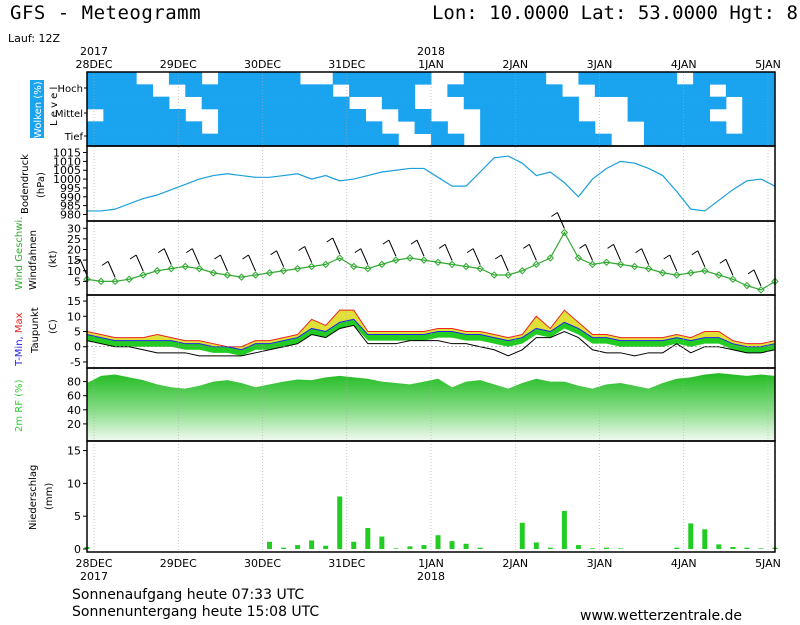  I want to click on y-tick-label: 5, so click(77, 332).